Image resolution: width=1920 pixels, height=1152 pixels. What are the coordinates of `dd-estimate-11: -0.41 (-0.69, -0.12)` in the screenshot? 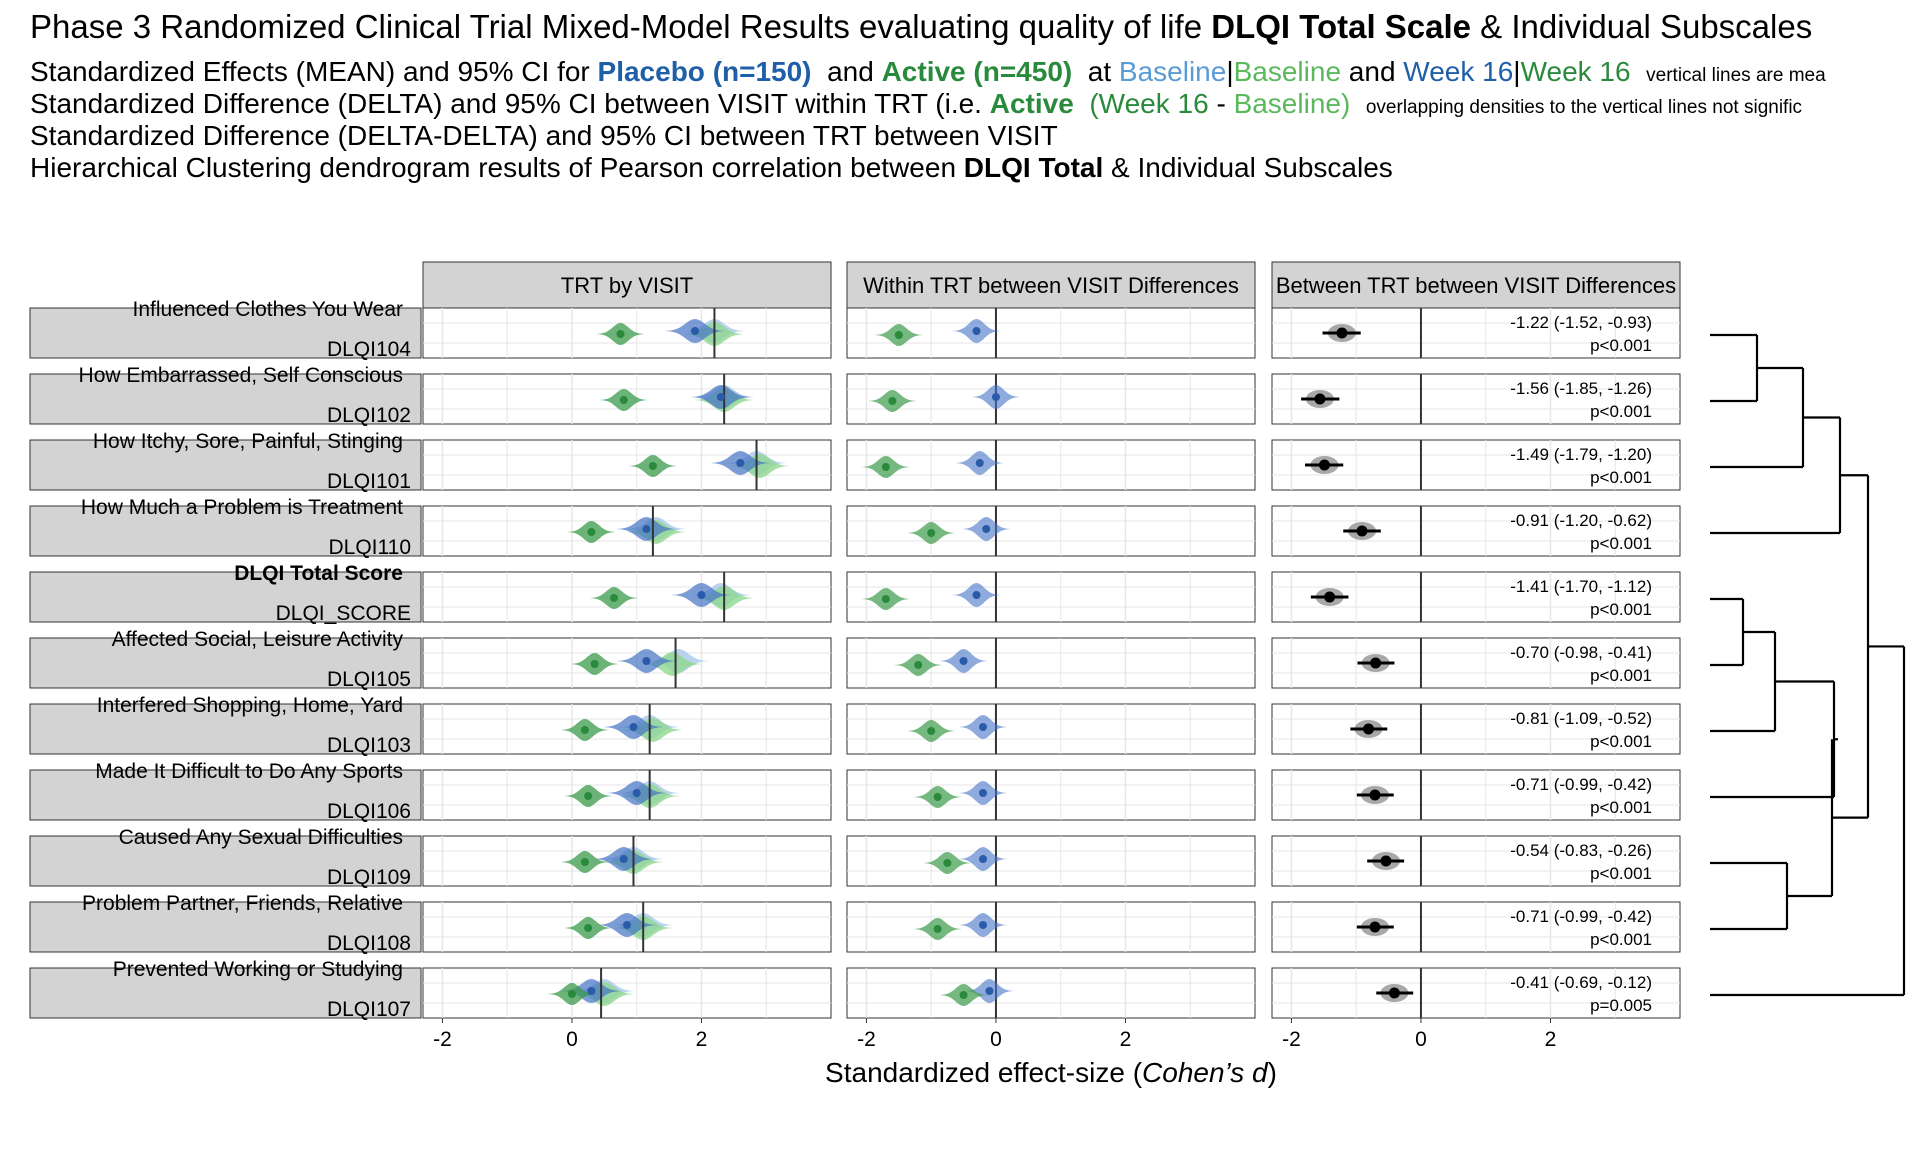 It's located at (1581, 982).